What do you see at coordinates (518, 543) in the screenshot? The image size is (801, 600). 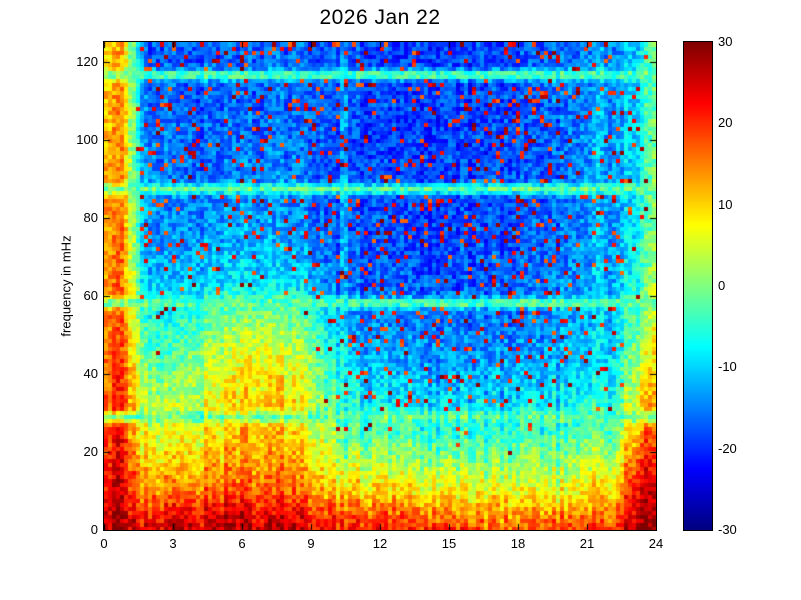 I see `x-tick-label: 18` at bounding box center [518, 543].